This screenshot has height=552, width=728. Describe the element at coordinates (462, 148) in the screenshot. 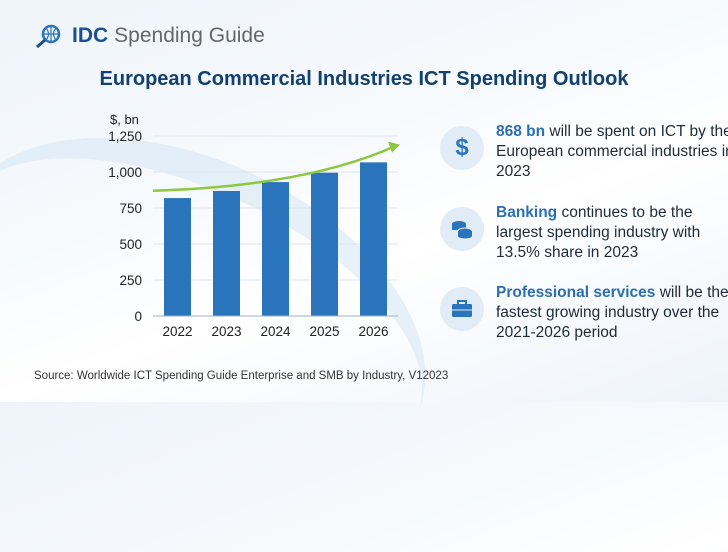

I see `dollar-icon: $` at that location.